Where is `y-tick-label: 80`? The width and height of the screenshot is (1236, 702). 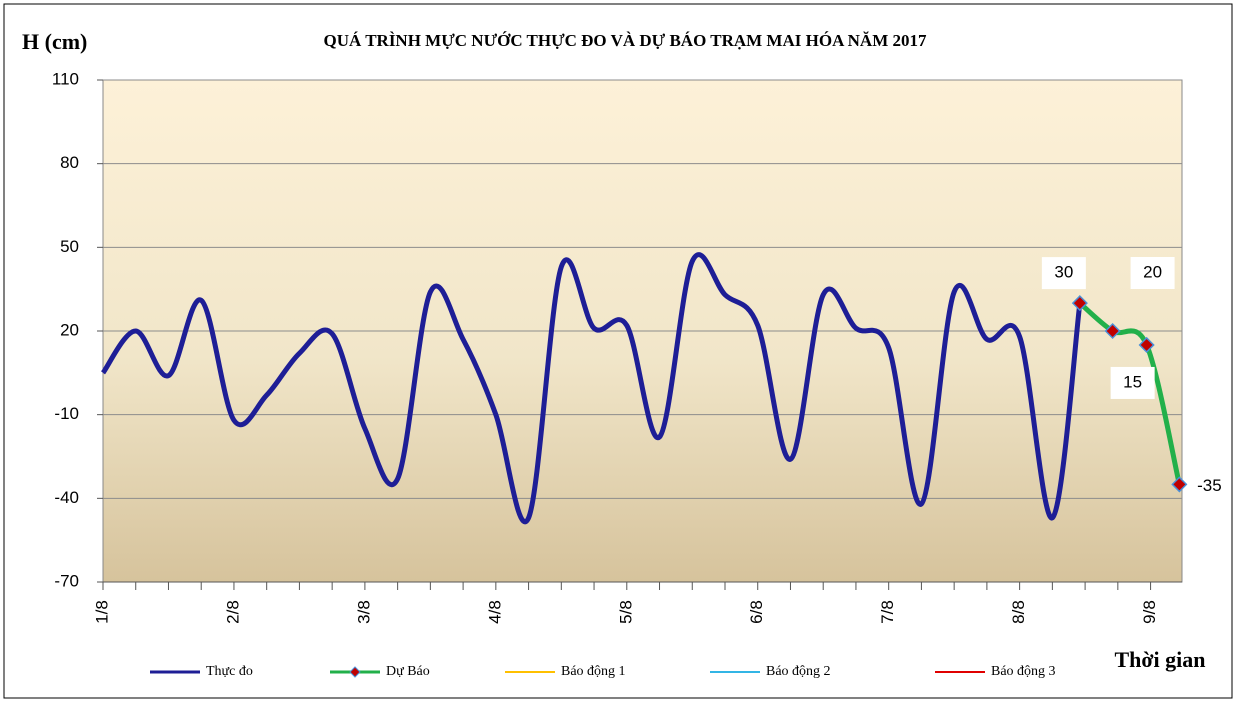
y-tick-label: 80 is located at coordinates (69, 162).